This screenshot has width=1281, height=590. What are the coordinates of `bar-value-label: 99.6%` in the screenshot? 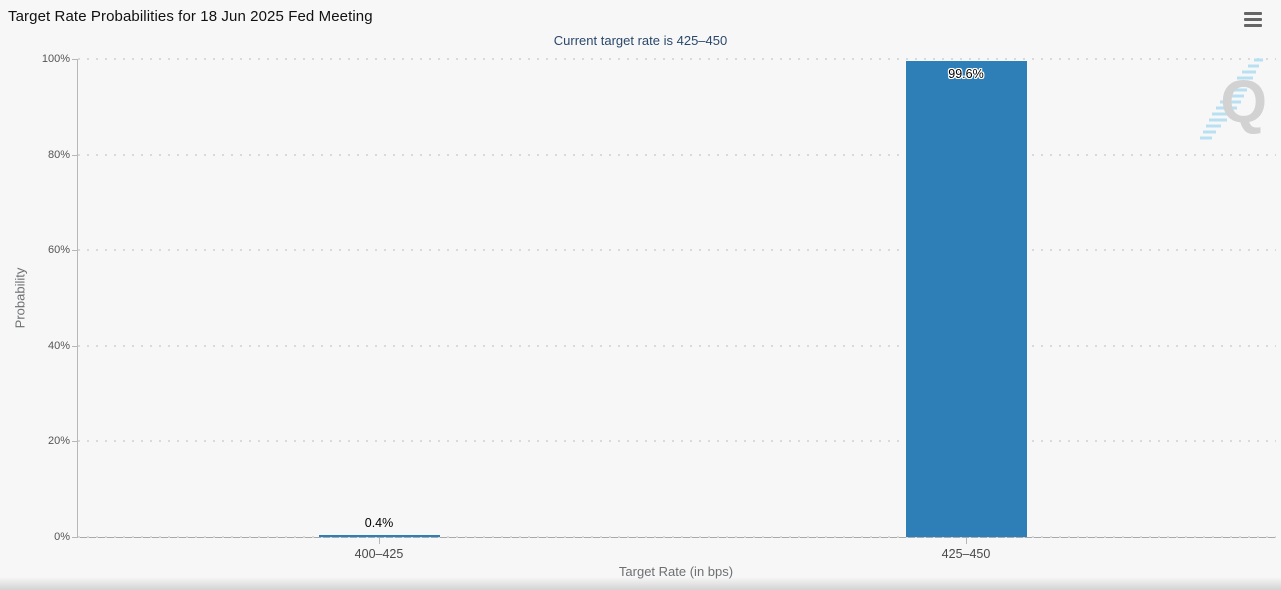 It's located at (966, 73).